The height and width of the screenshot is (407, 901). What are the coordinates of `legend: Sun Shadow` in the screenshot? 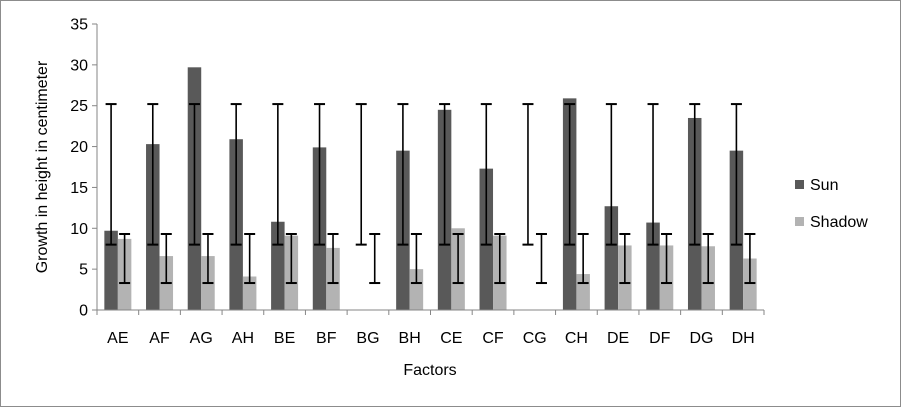 It's located at (831, 204).